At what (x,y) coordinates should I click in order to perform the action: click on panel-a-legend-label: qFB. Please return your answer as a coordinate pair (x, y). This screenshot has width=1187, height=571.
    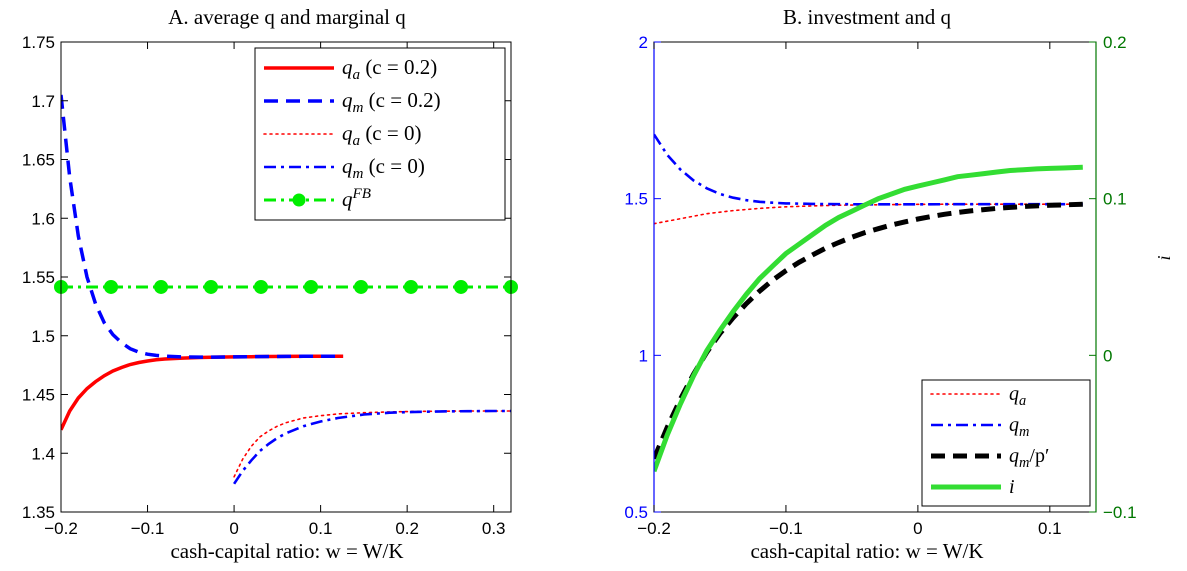
    Looking at the image, I should click on (356, 198).